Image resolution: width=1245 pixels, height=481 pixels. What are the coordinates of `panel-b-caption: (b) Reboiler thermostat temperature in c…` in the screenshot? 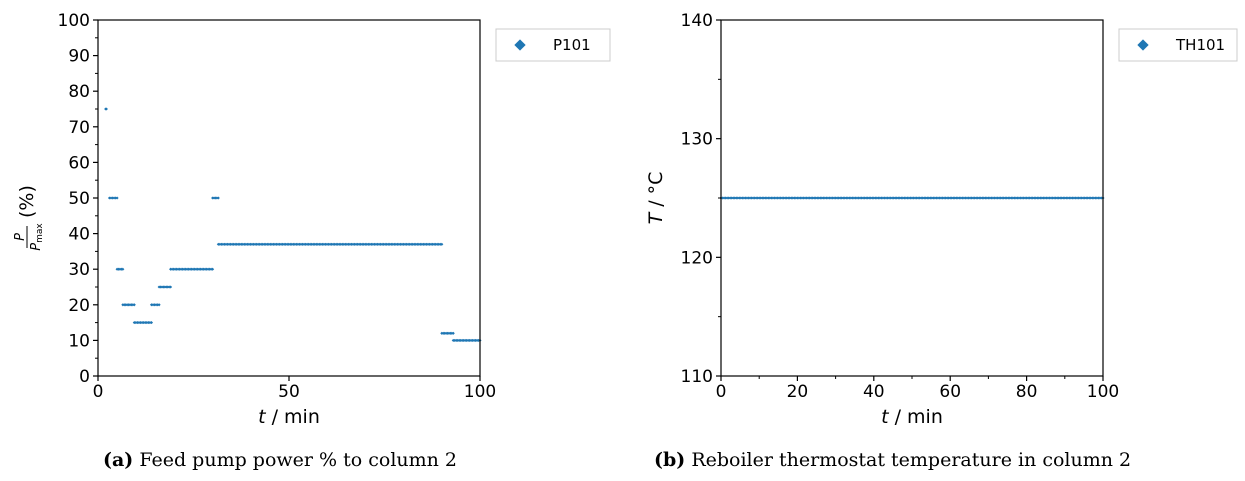 It's located at (892, 460).